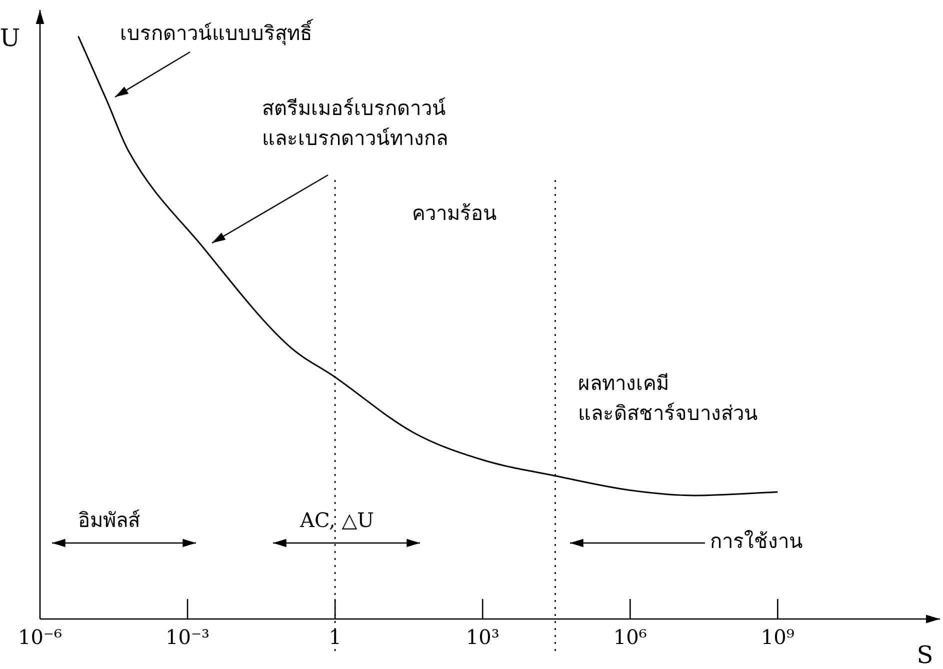  I want to click on annotation: อิมพัลส์, so click(109, 520).